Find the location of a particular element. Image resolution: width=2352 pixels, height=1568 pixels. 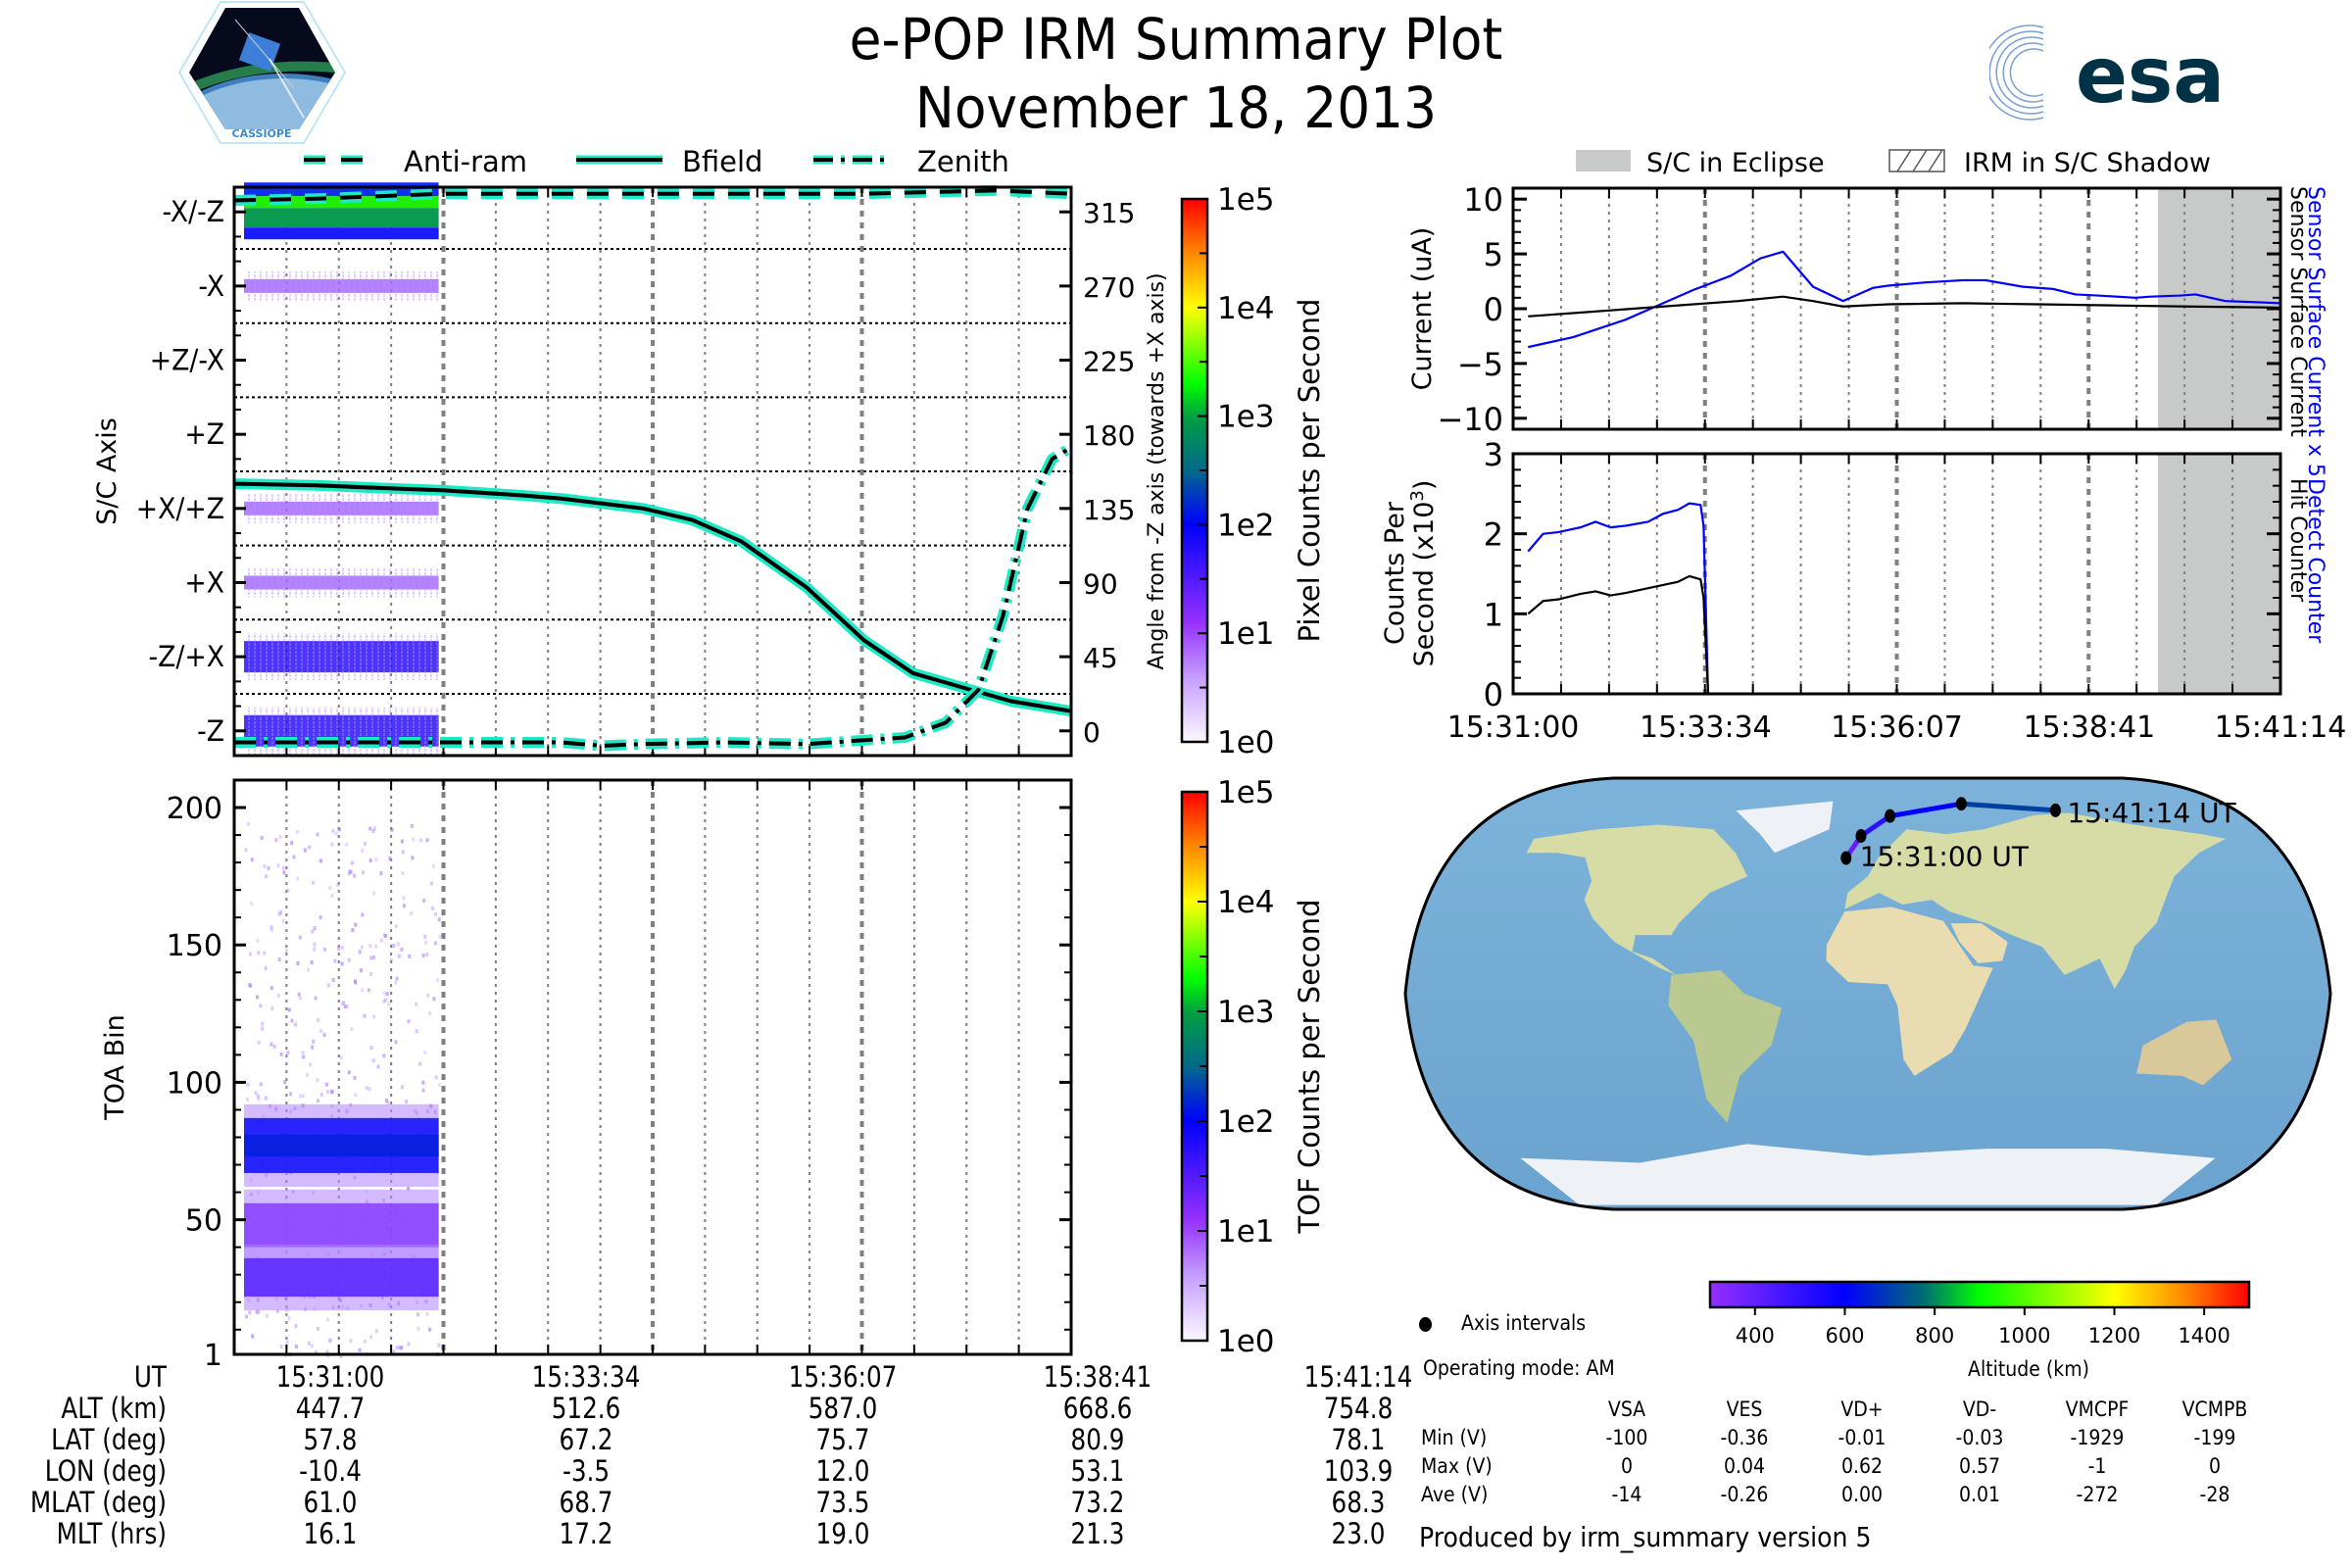

map-border is located at coordinates (1867, 993).